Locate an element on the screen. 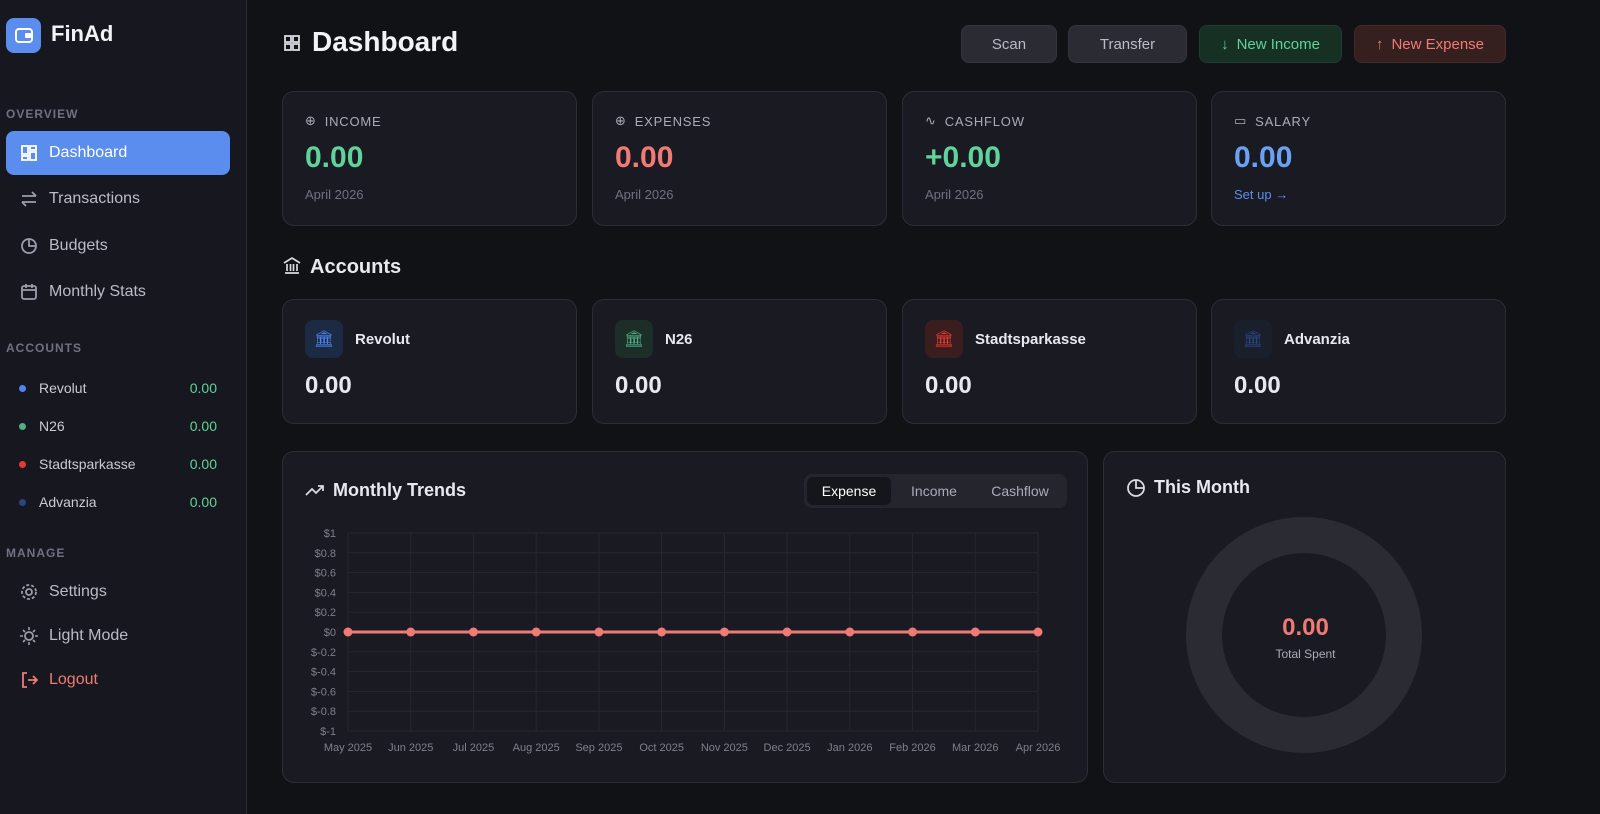 Image resolution: width=1600 pixels, height=814 pixels. account-row: Revolut 0.00 is located at coordinates (118, 388).